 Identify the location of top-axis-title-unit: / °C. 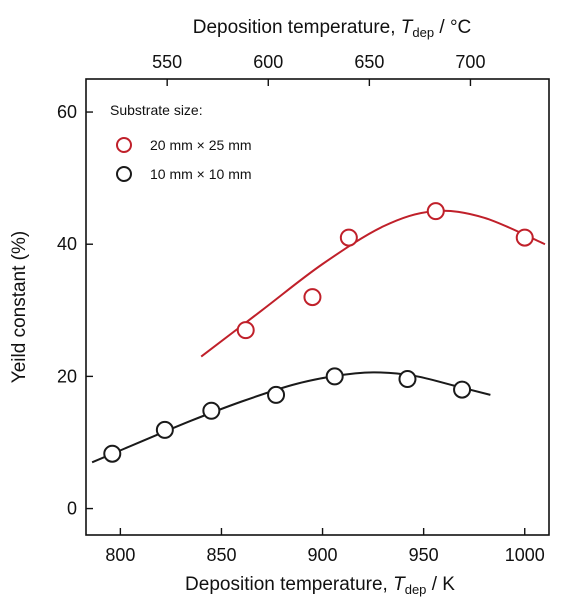
(452, 27).